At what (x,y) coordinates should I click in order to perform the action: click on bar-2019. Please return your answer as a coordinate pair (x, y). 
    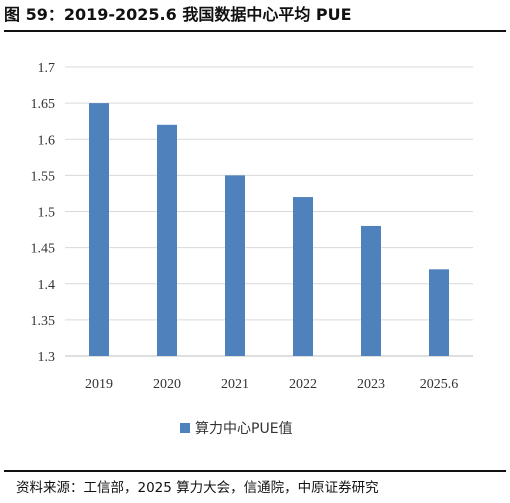
    Looking at the image, I should click on (99, 229).